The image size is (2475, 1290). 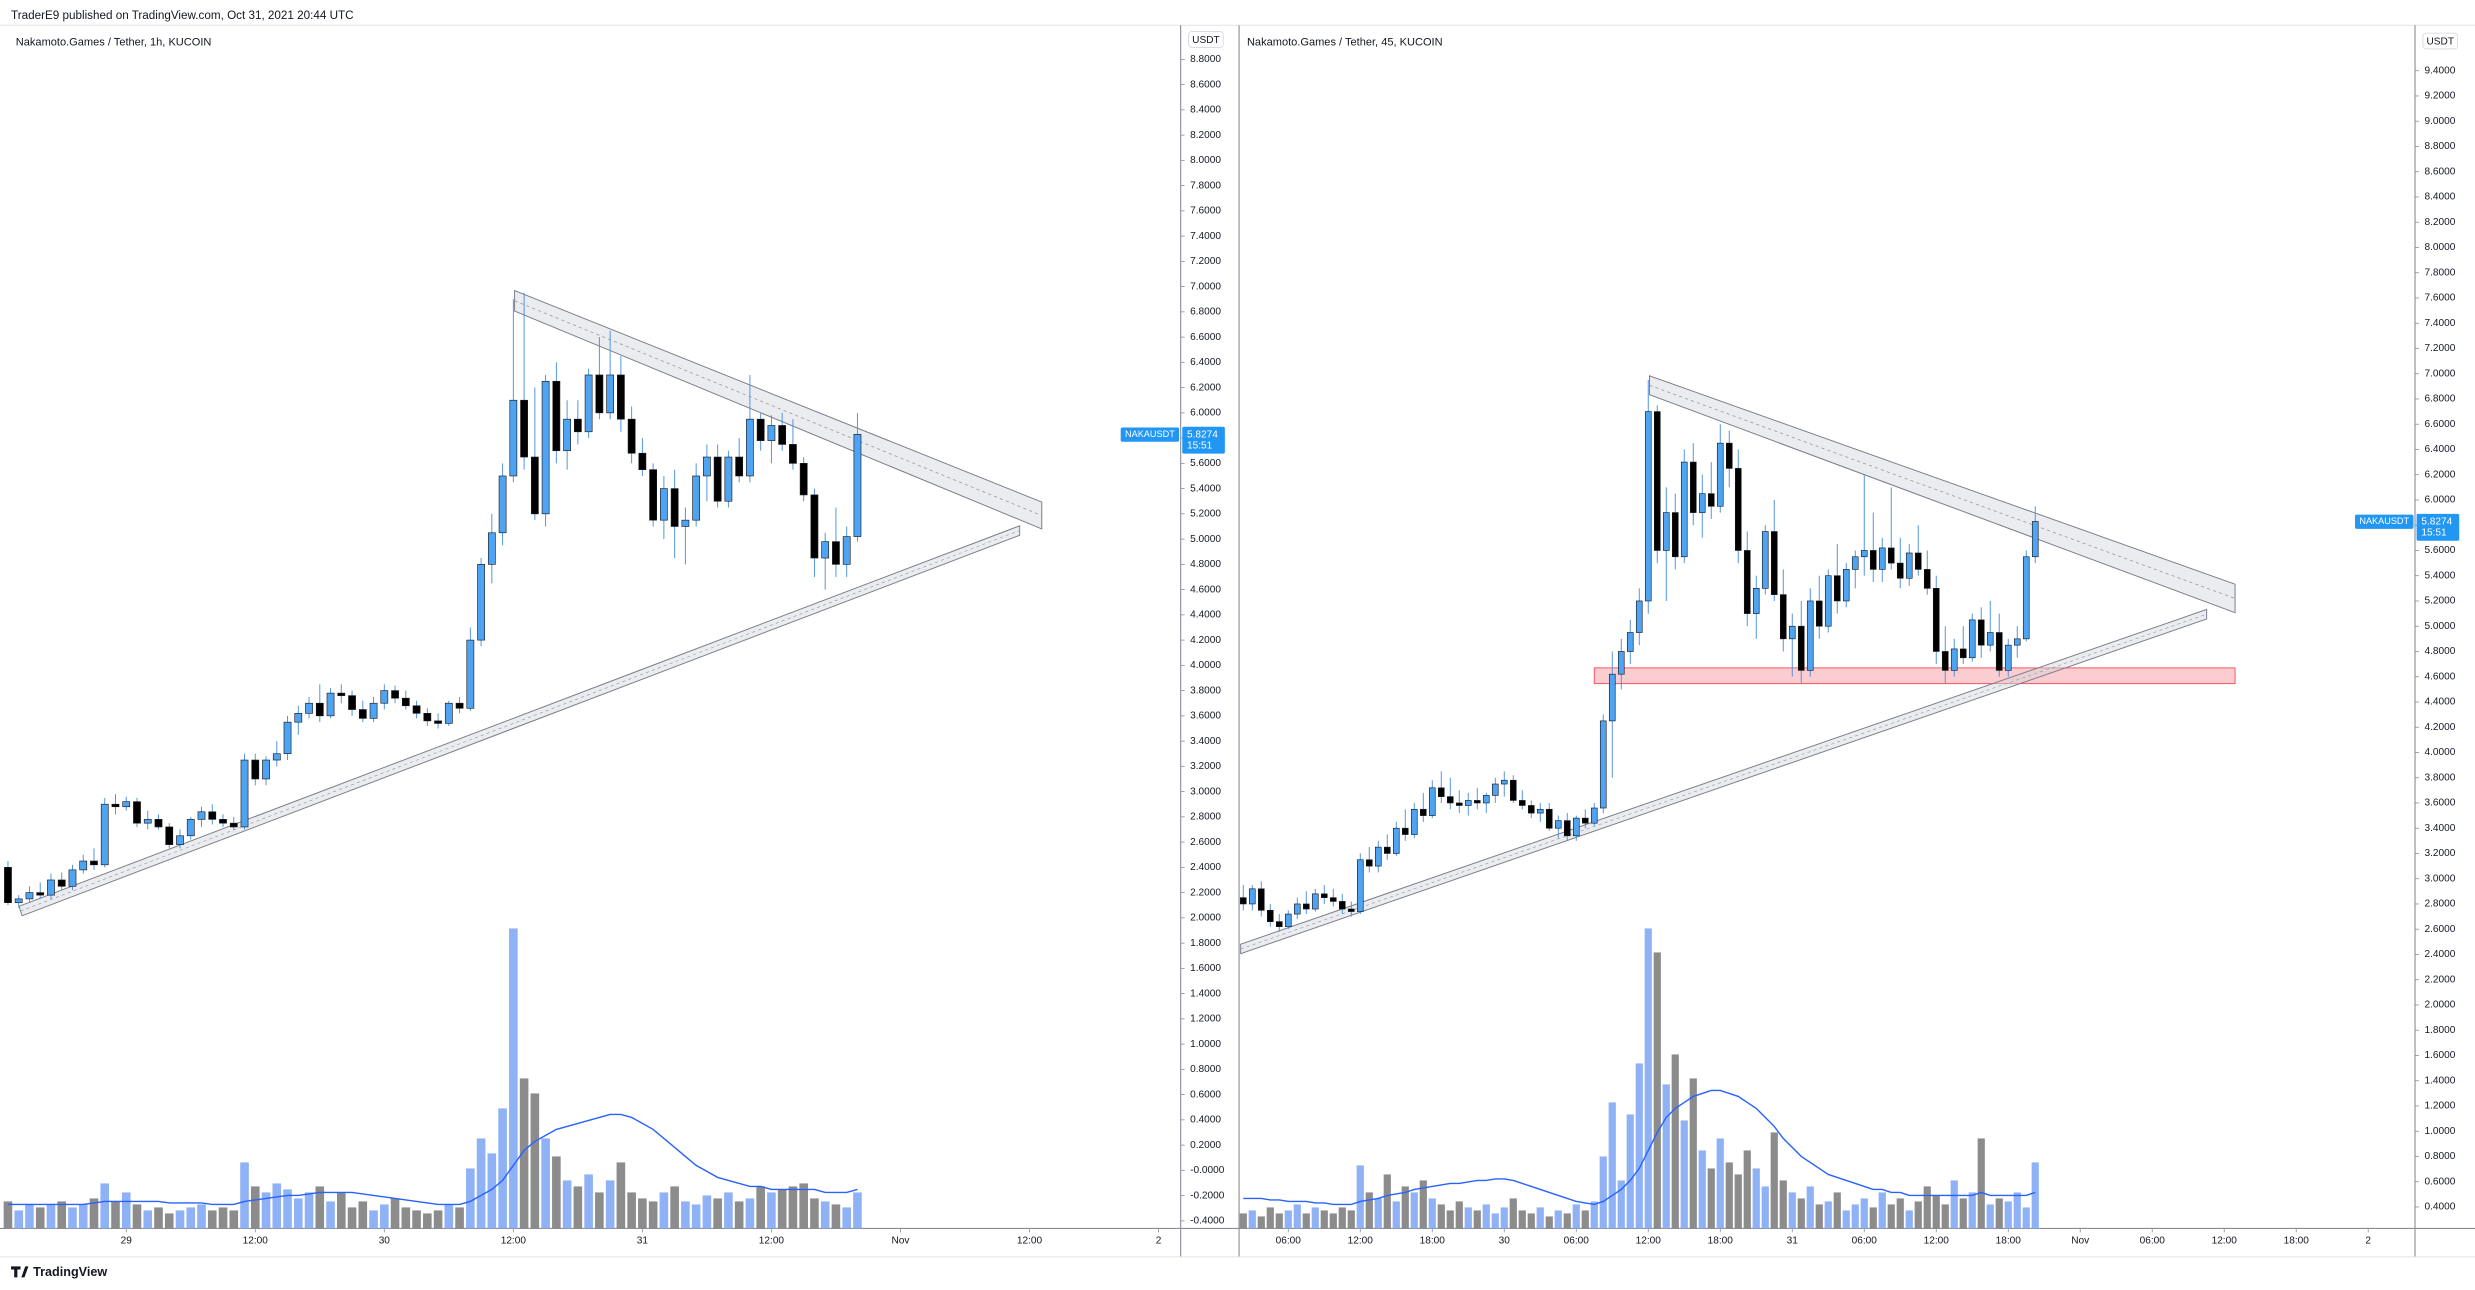 I want to click on y-tick-label: 6.8000, so click(x=1205, y=312).